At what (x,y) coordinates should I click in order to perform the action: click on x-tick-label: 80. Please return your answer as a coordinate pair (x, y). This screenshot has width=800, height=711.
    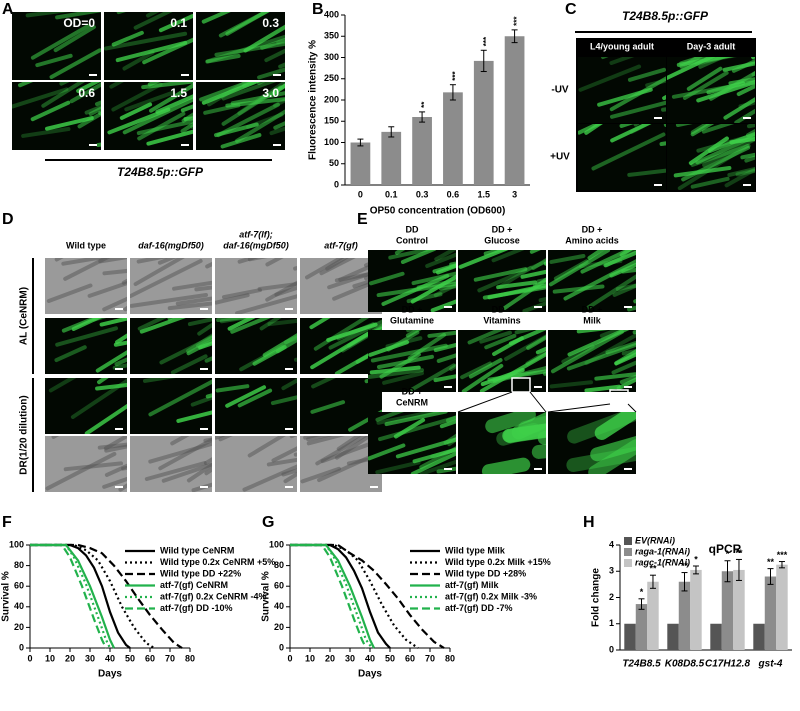
    Looking at the image, I should click on (450, 658).